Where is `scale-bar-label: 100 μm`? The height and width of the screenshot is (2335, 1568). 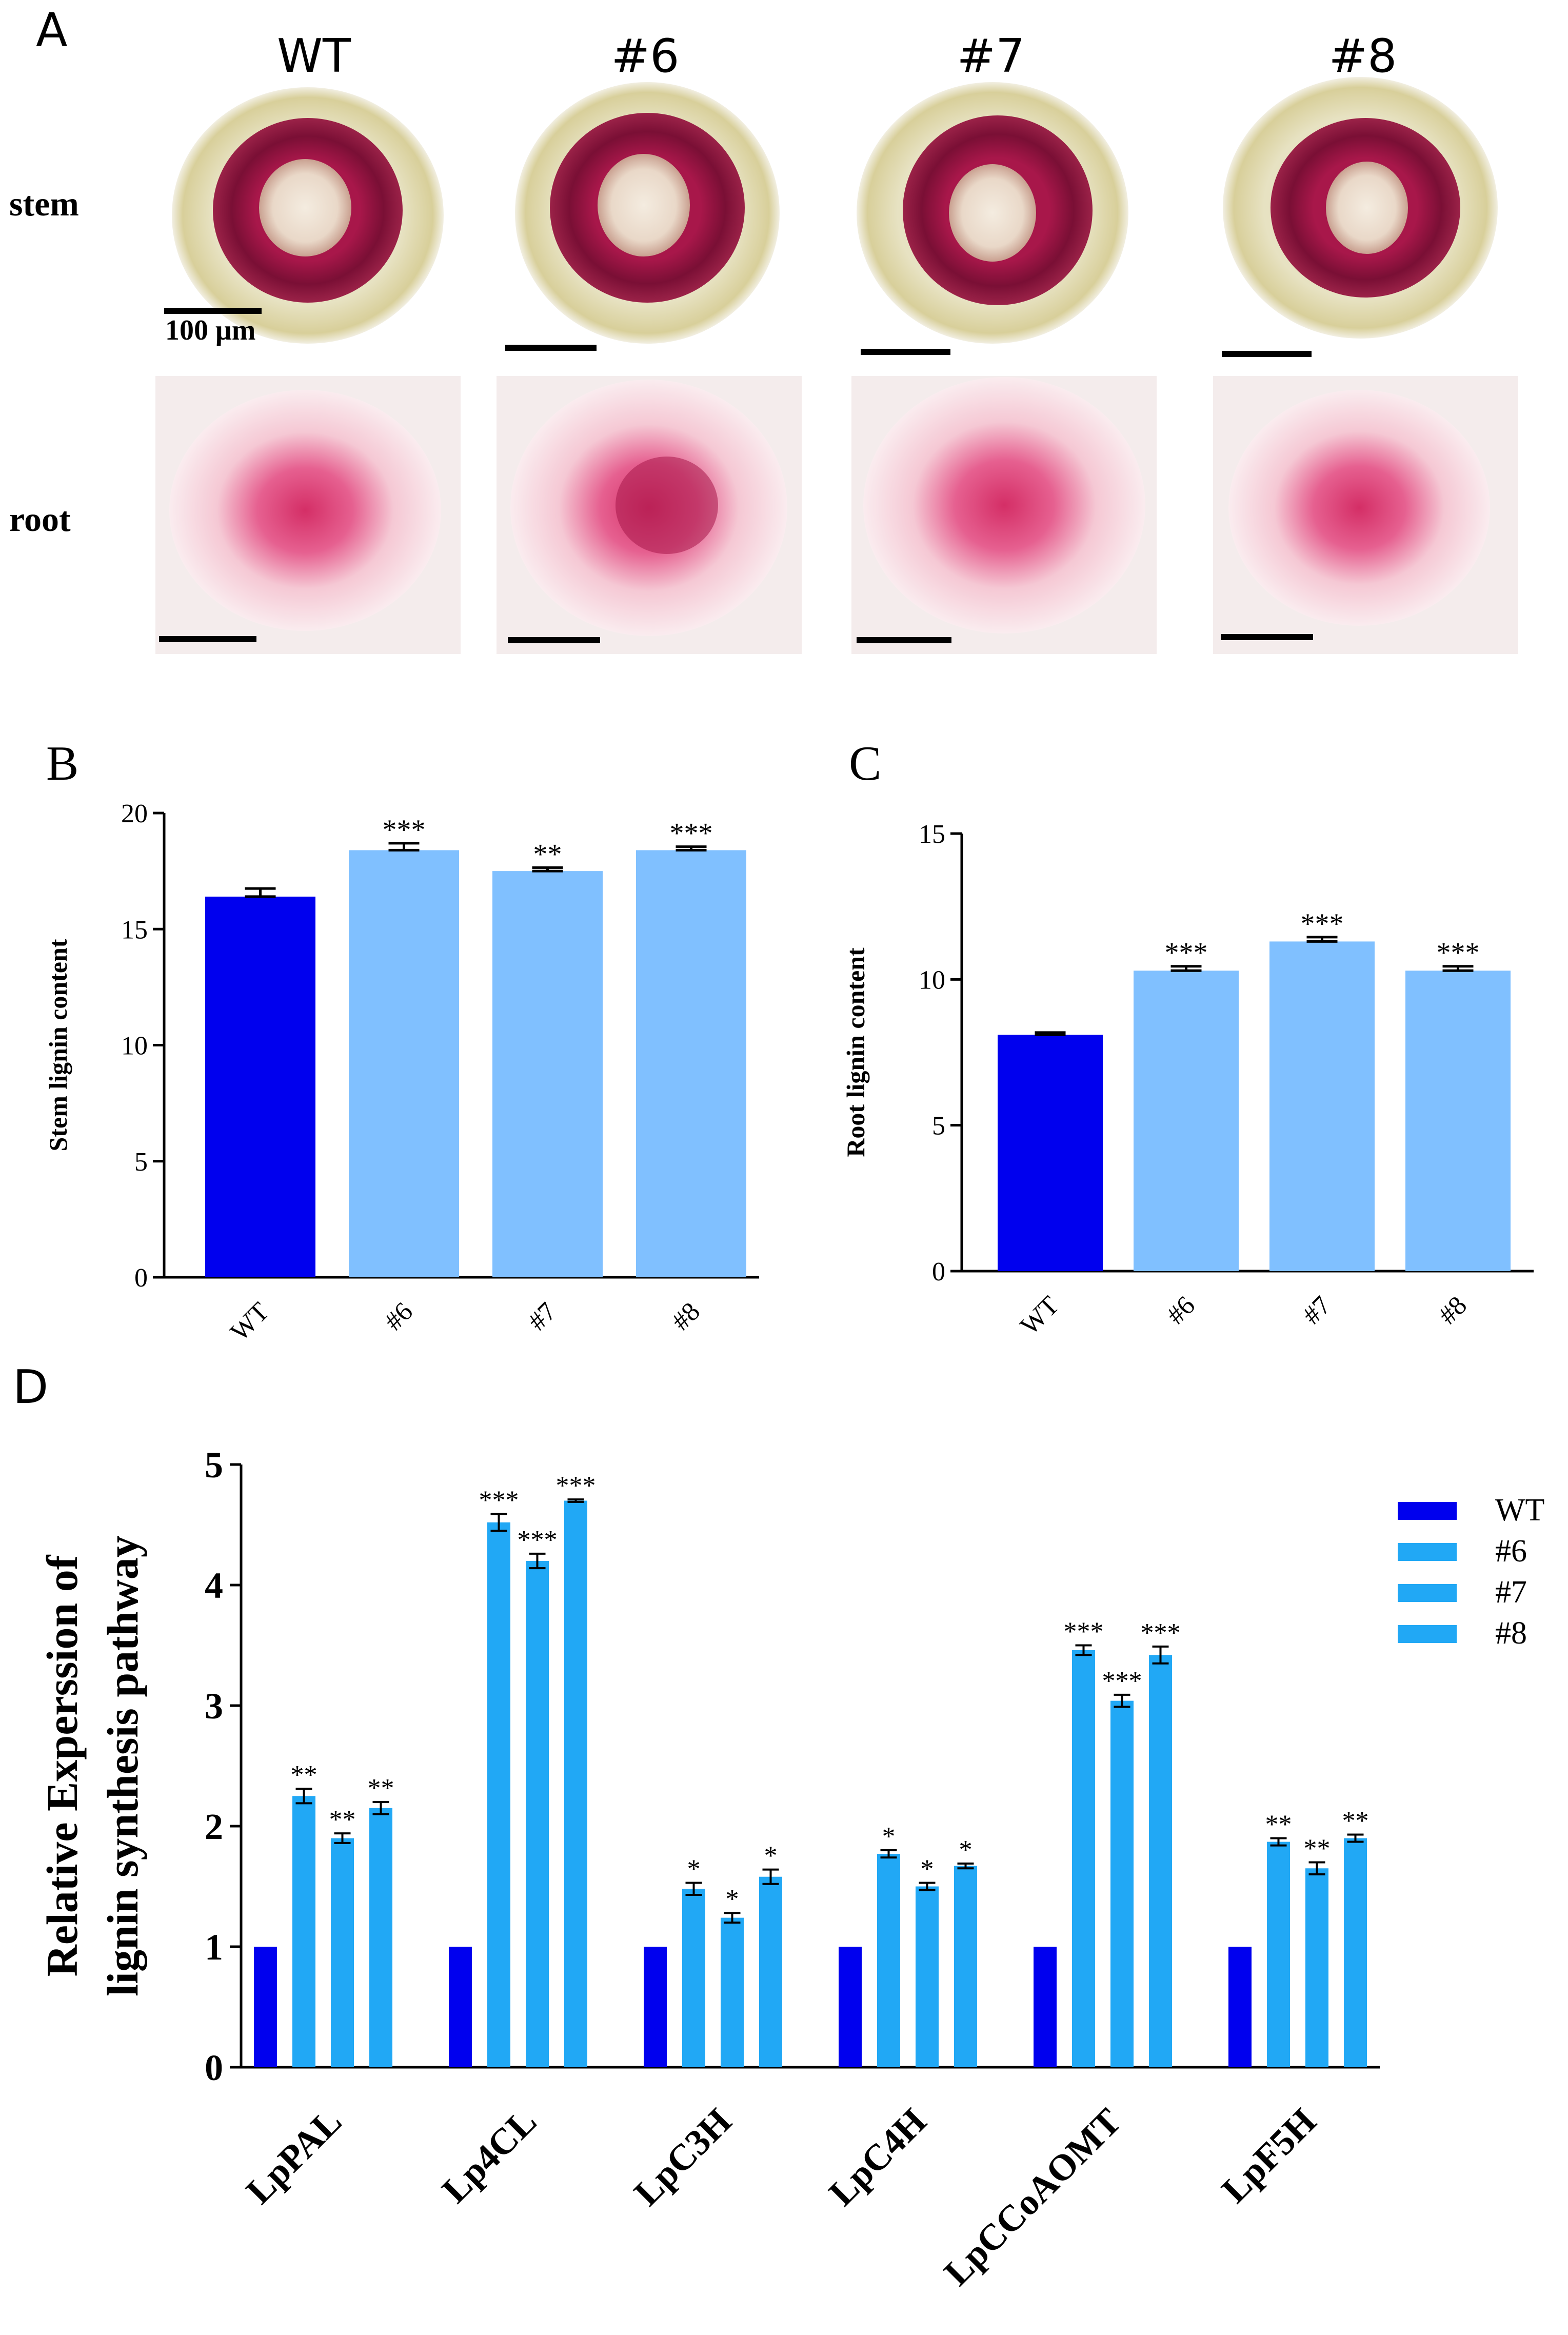
scale-bar-label: 100 μm is located at coordinates (210, 330).